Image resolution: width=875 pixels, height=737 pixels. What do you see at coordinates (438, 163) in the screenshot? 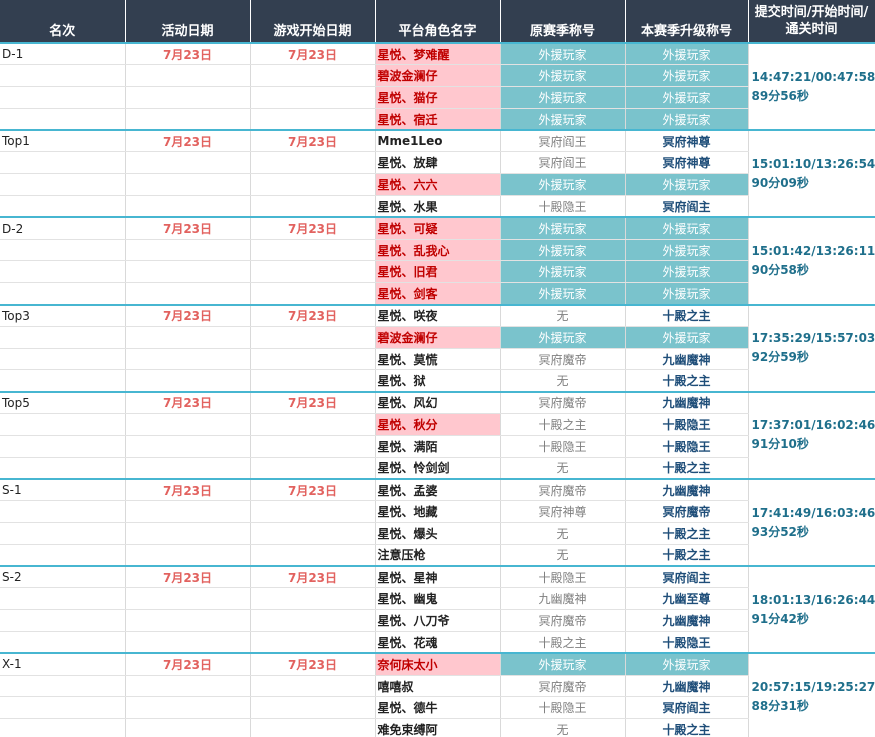
I see `player-name-cell: 星悦、放肆` at bounding box center [438, 163].